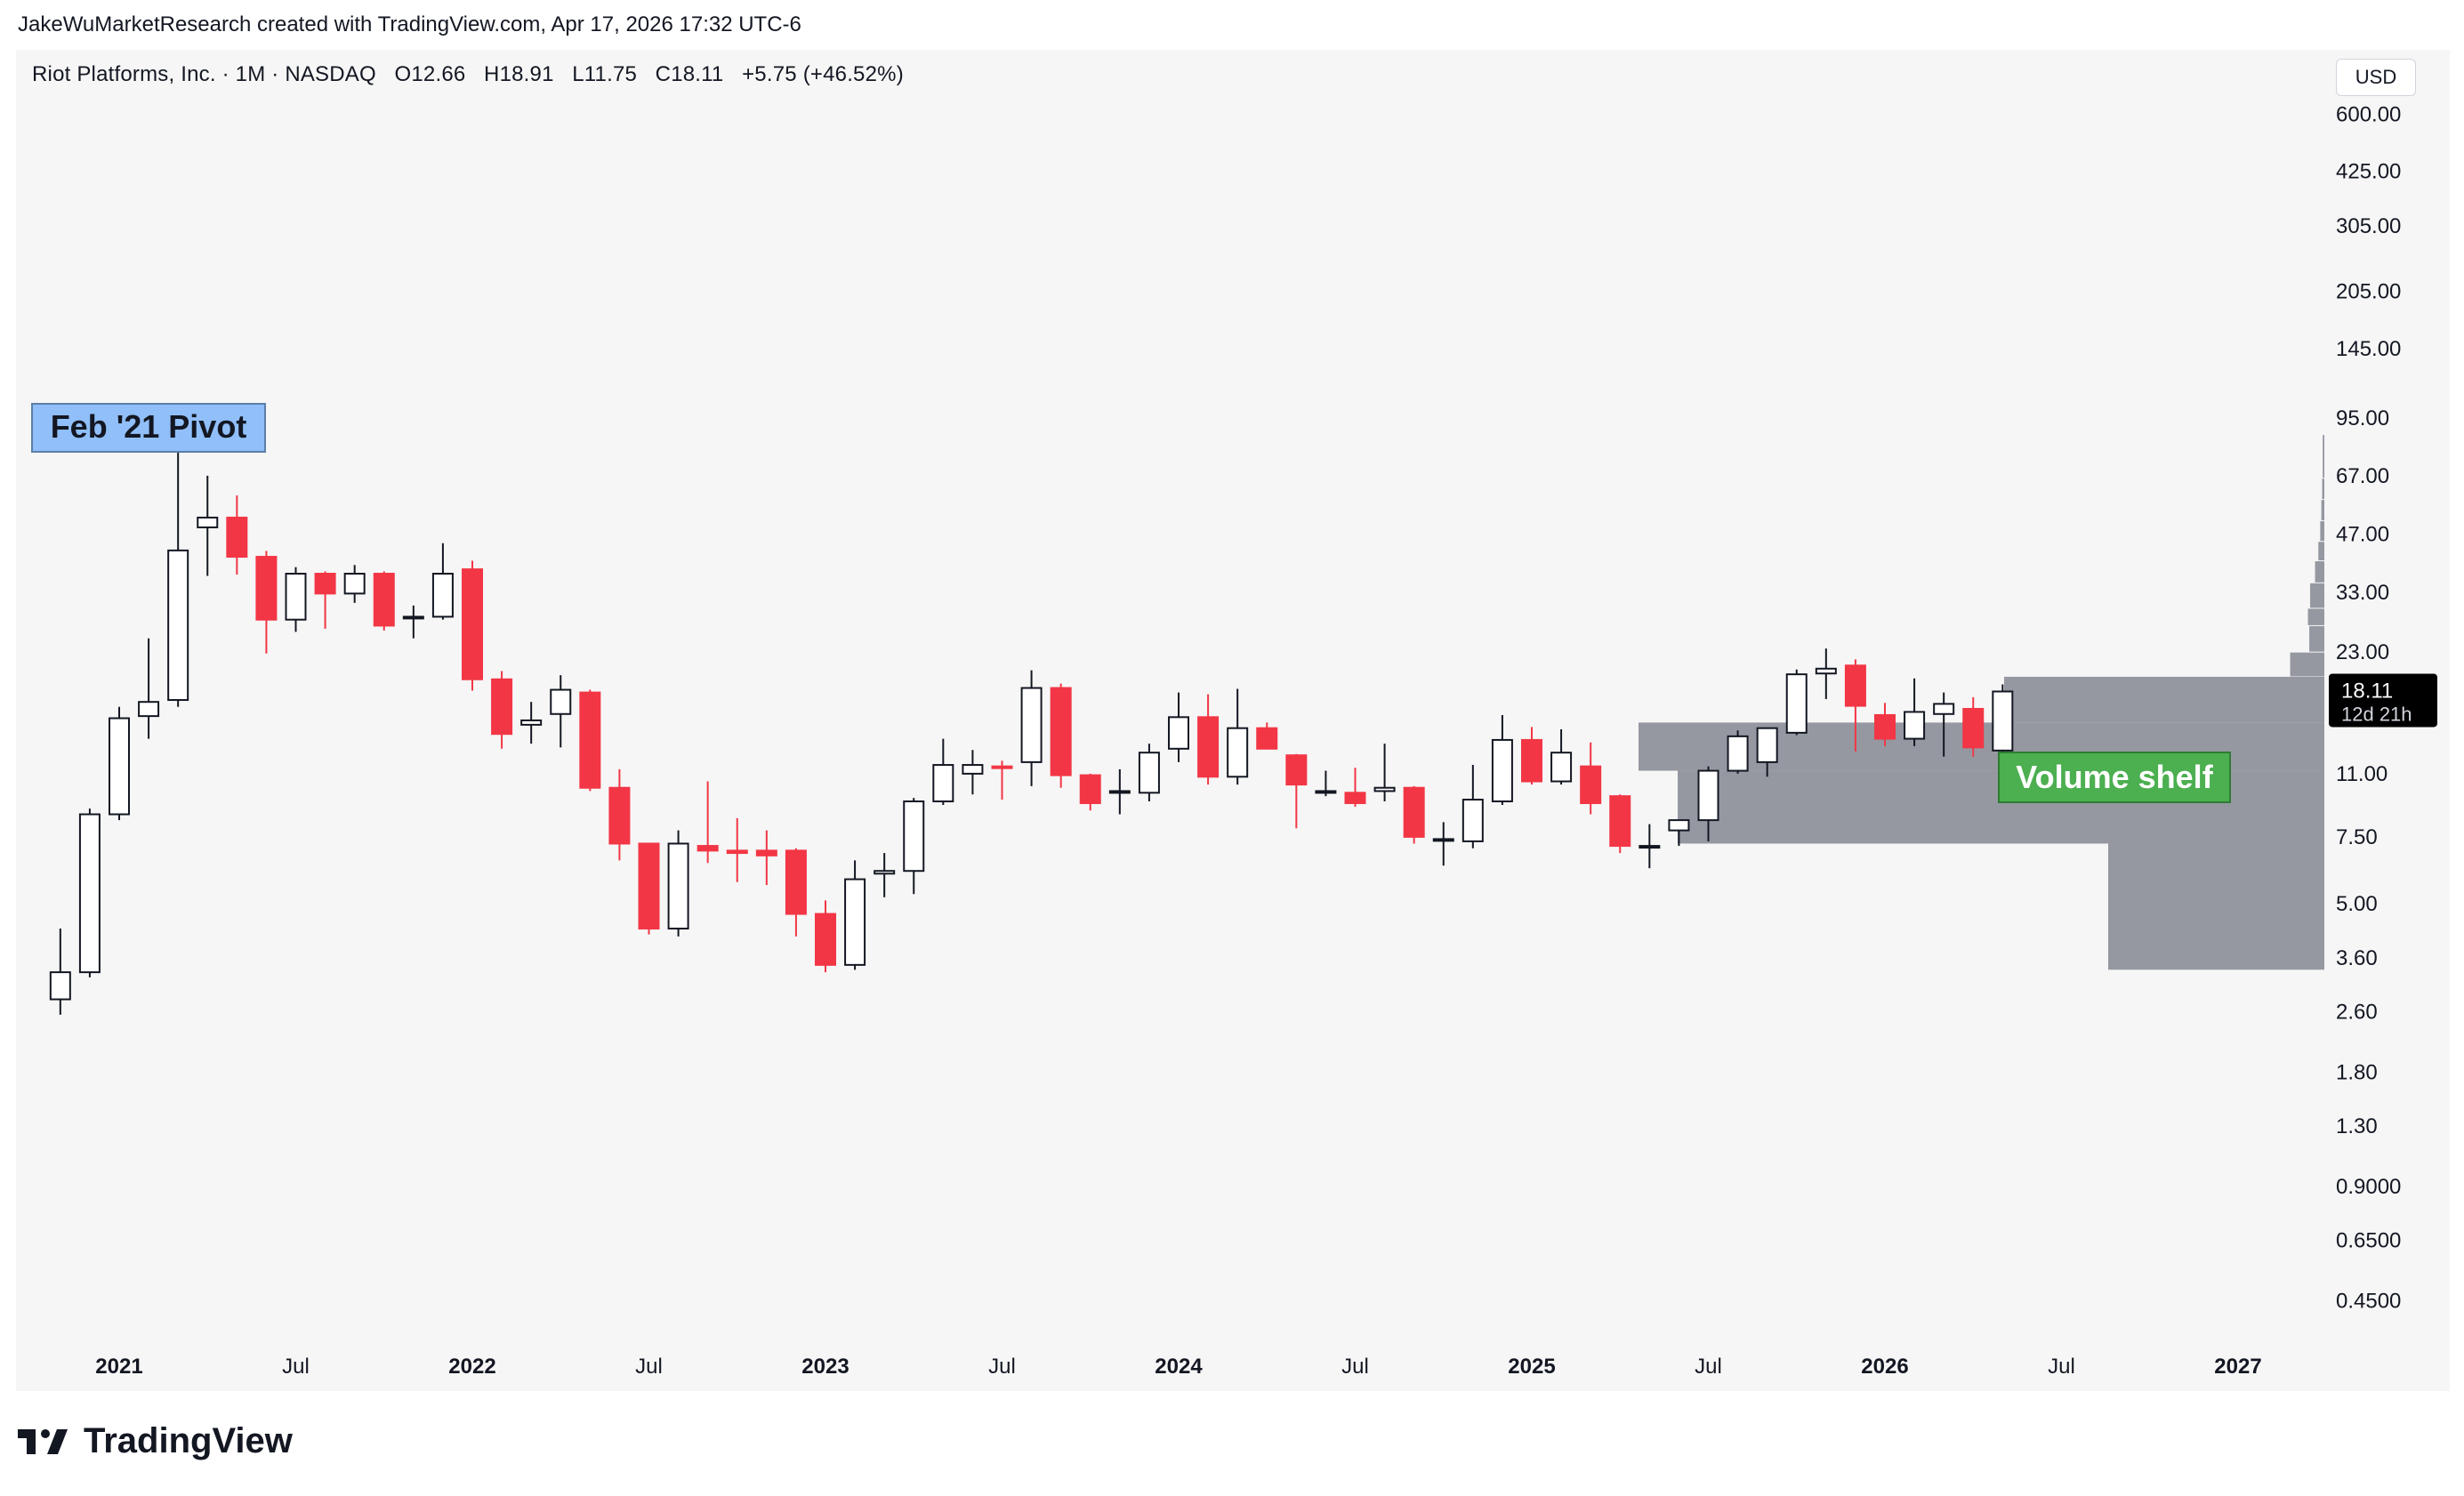  Describe the element at coordinates (519, 74) in the screenshot. I see `ohlc-high: H18.91` at that location.